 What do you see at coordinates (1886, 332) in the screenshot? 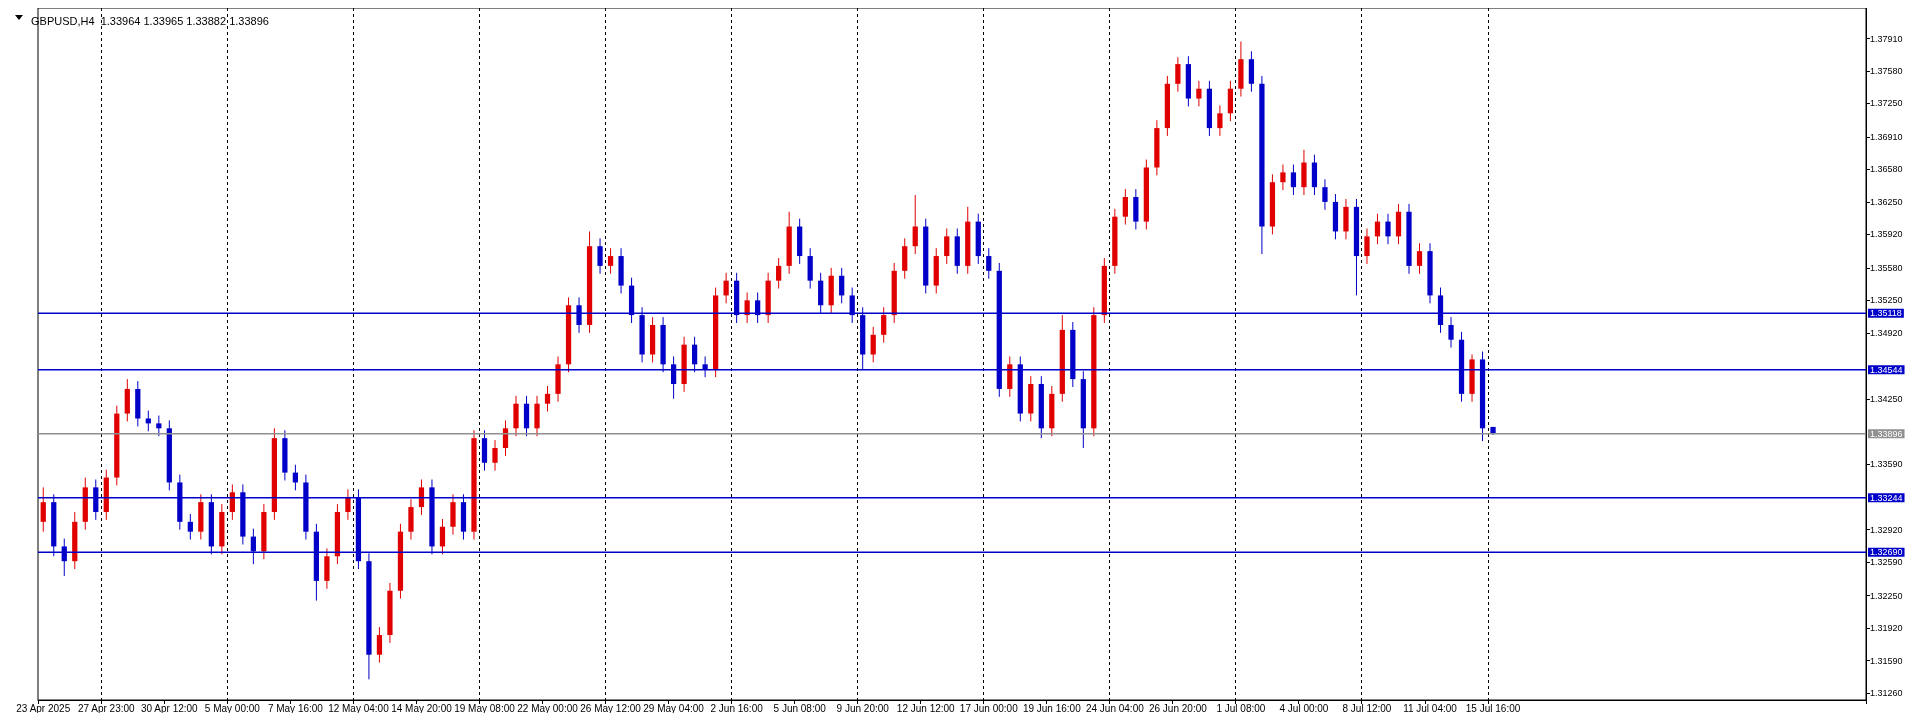
I see `y-tick-label: 1.34920` at bounding box center [1886, 332].